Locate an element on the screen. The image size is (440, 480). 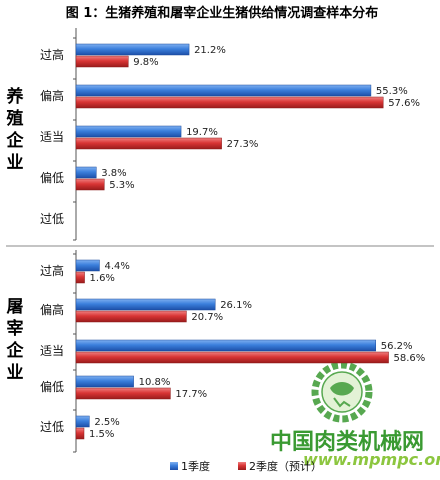
data-label: 4.4% is located at coordinates (116, 266).